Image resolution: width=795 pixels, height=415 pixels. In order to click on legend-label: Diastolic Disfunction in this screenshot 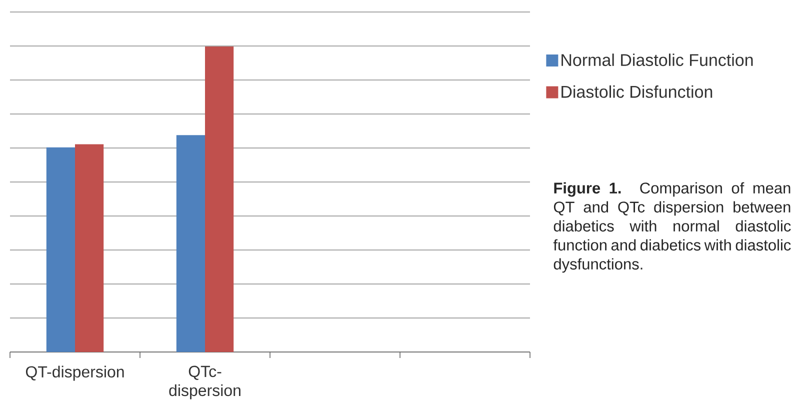, I will do `click(637, 91)`.